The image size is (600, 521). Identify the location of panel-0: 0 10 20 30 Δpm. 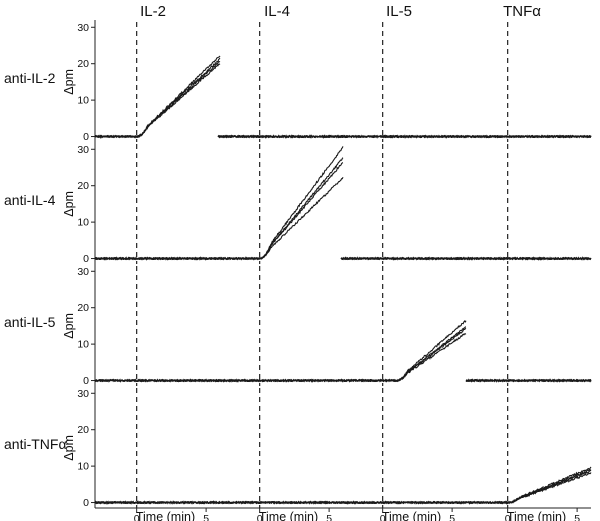
(141, 81).